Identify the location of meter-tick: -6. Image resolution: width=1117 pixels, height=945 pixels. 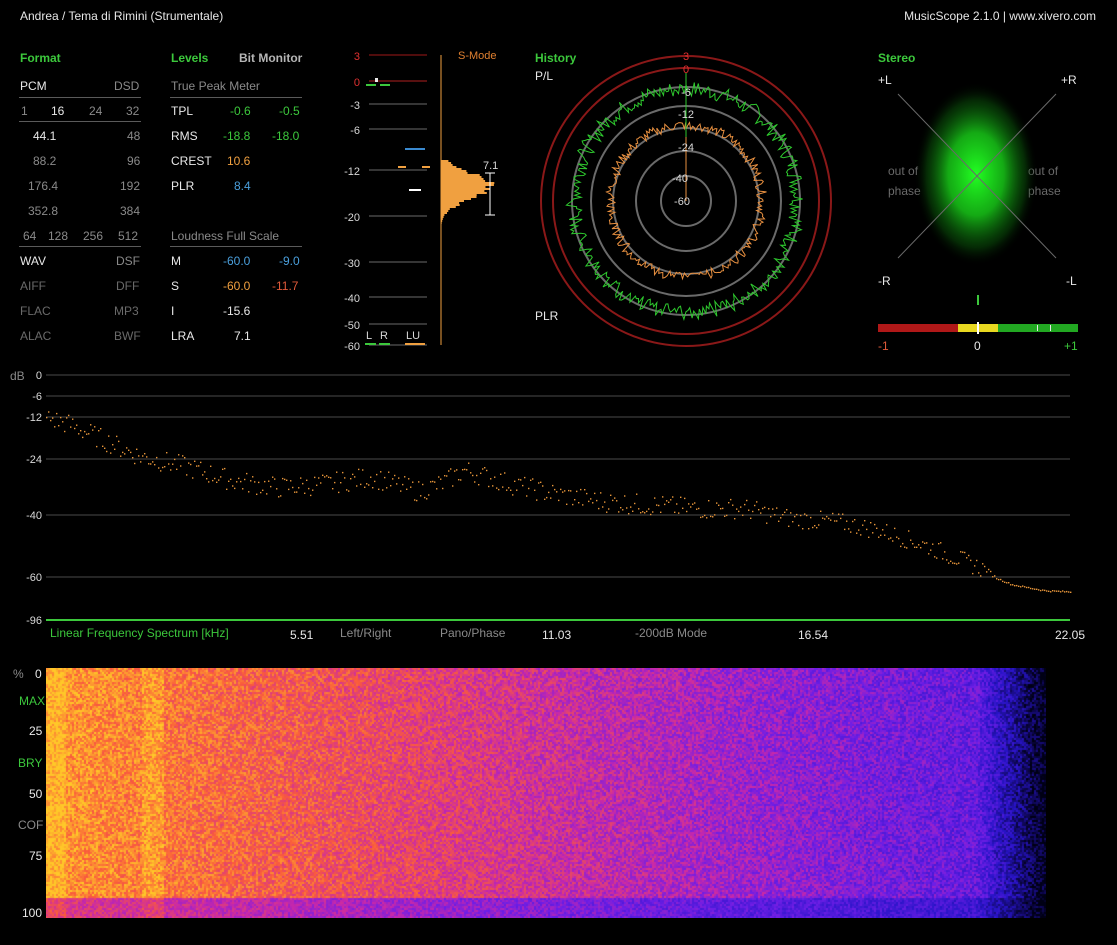
(355, 131).